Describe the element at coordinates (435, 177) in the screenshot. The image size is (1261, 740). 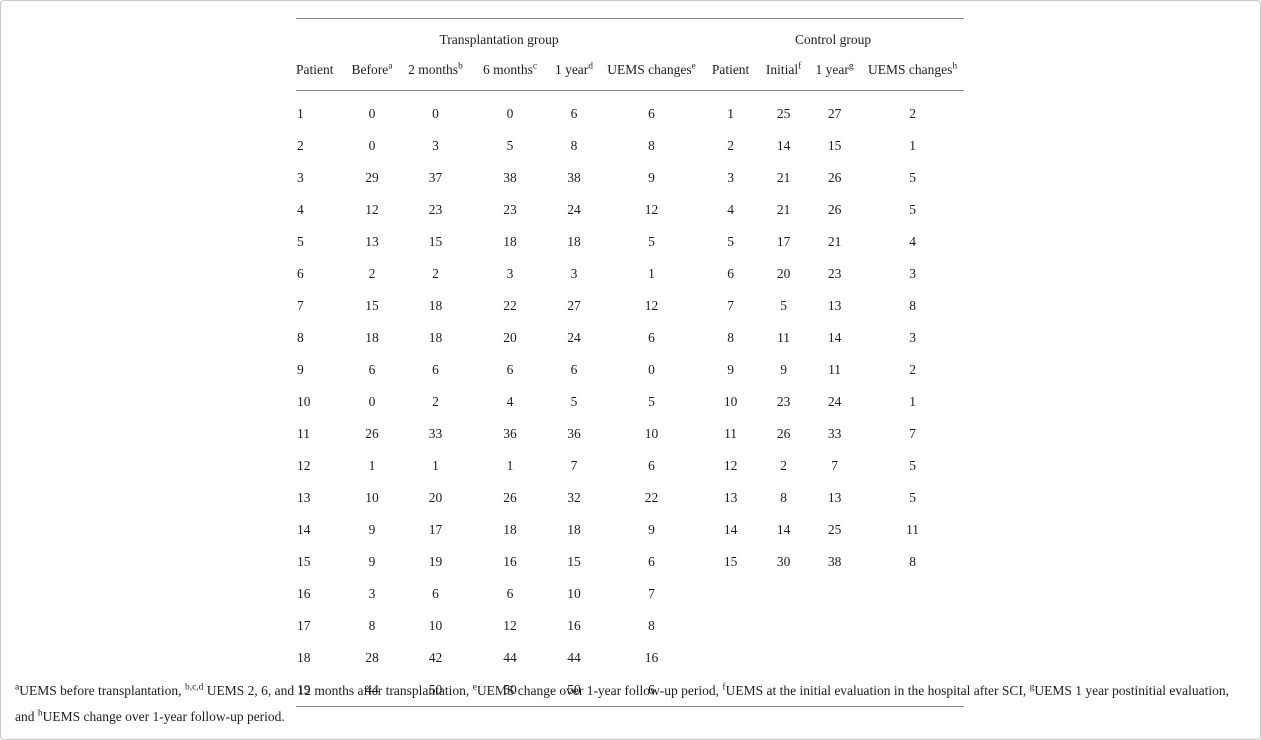
I see `table-cell: 37` at that location.